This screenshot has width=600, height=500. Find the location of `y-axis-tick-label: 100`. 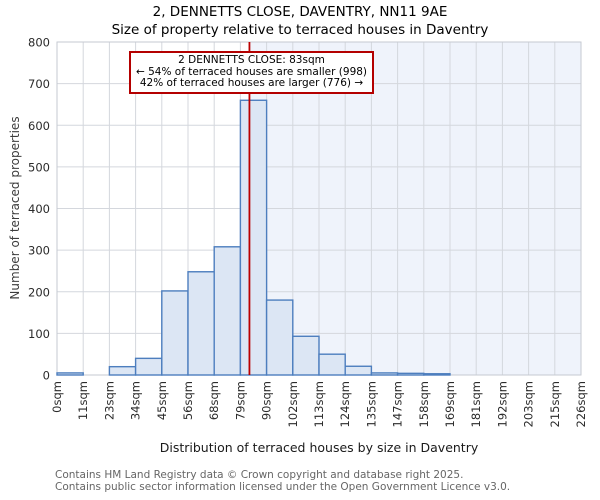

y-axis-tick-label: 100 is located at coordinates (39, 334).